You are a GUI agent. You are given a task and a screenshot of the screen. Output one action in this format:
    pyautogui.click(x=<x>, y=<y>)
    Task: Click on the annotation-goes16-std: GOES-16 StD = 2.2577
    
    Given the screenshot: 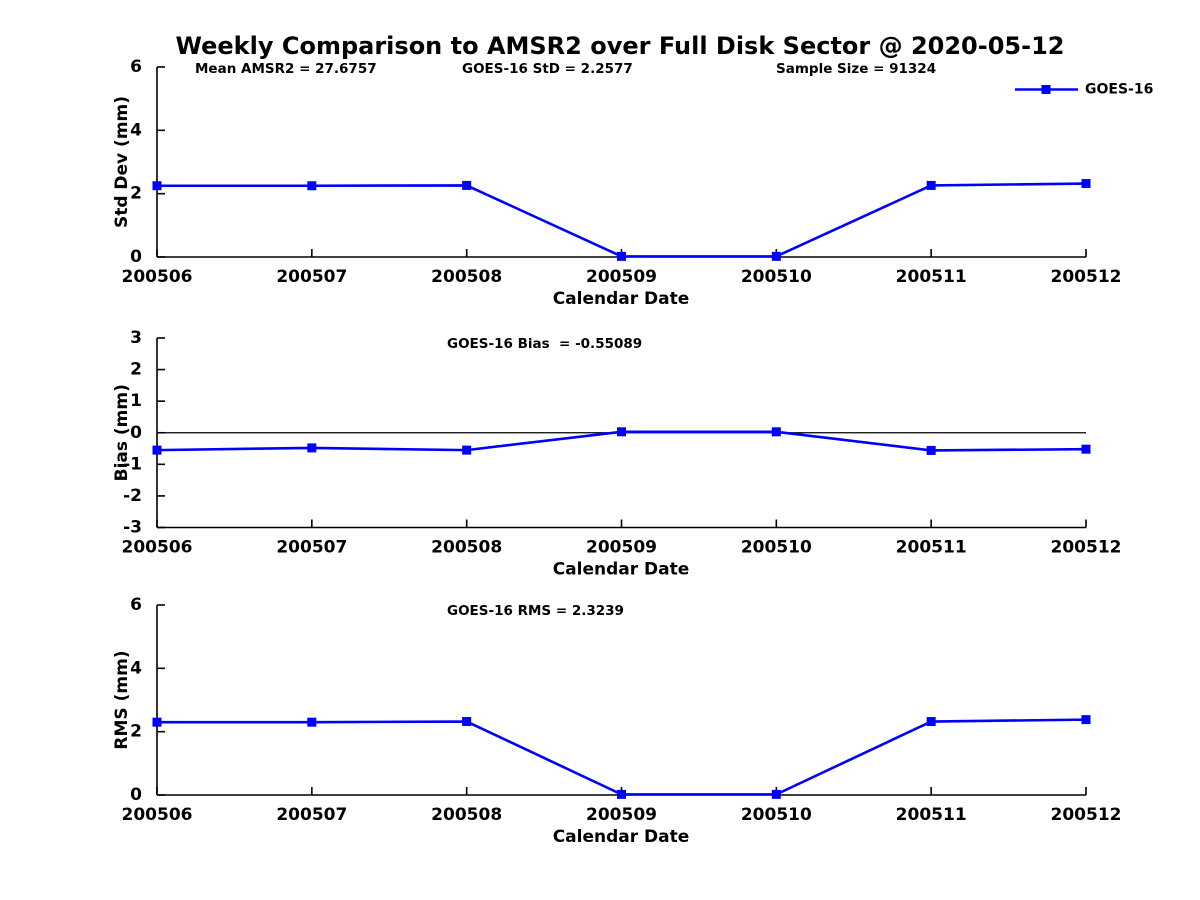 What is the action you would take?
    pyautogui.click(x=547, y=69)
    